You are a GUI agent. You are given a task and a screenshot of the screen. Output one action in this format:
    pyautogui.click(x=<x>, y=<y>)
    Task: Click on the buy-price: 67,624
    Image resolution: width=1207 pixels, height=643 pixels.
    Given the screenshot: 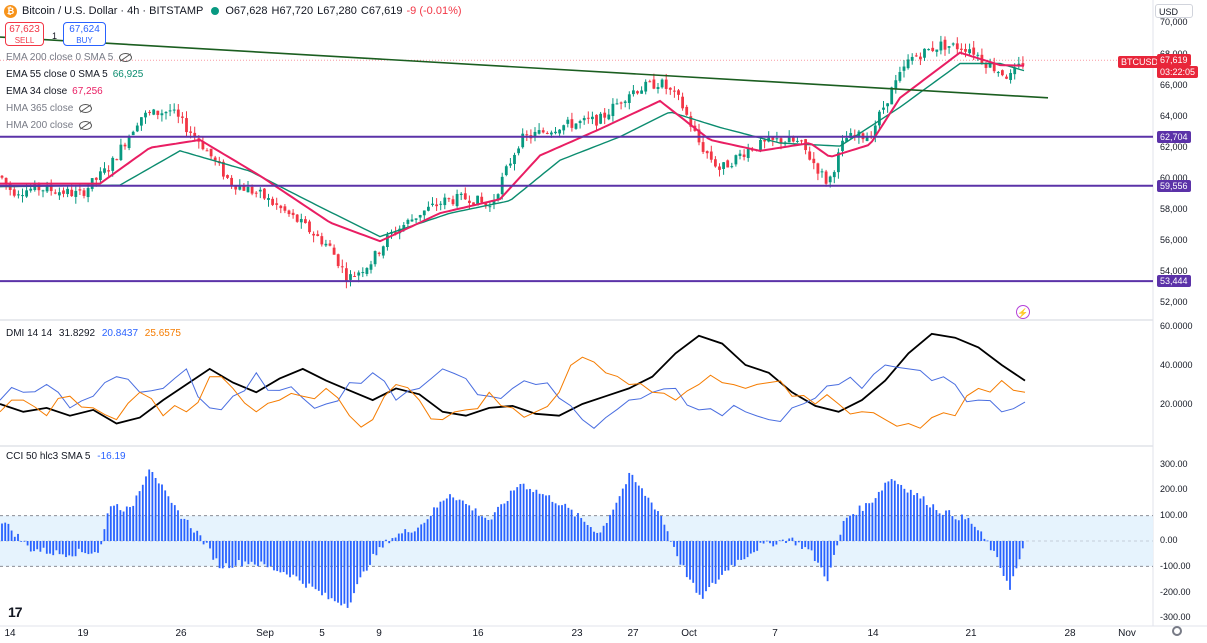 What is the action you would take?
    pyautogui.click(x=84, y=29)
    